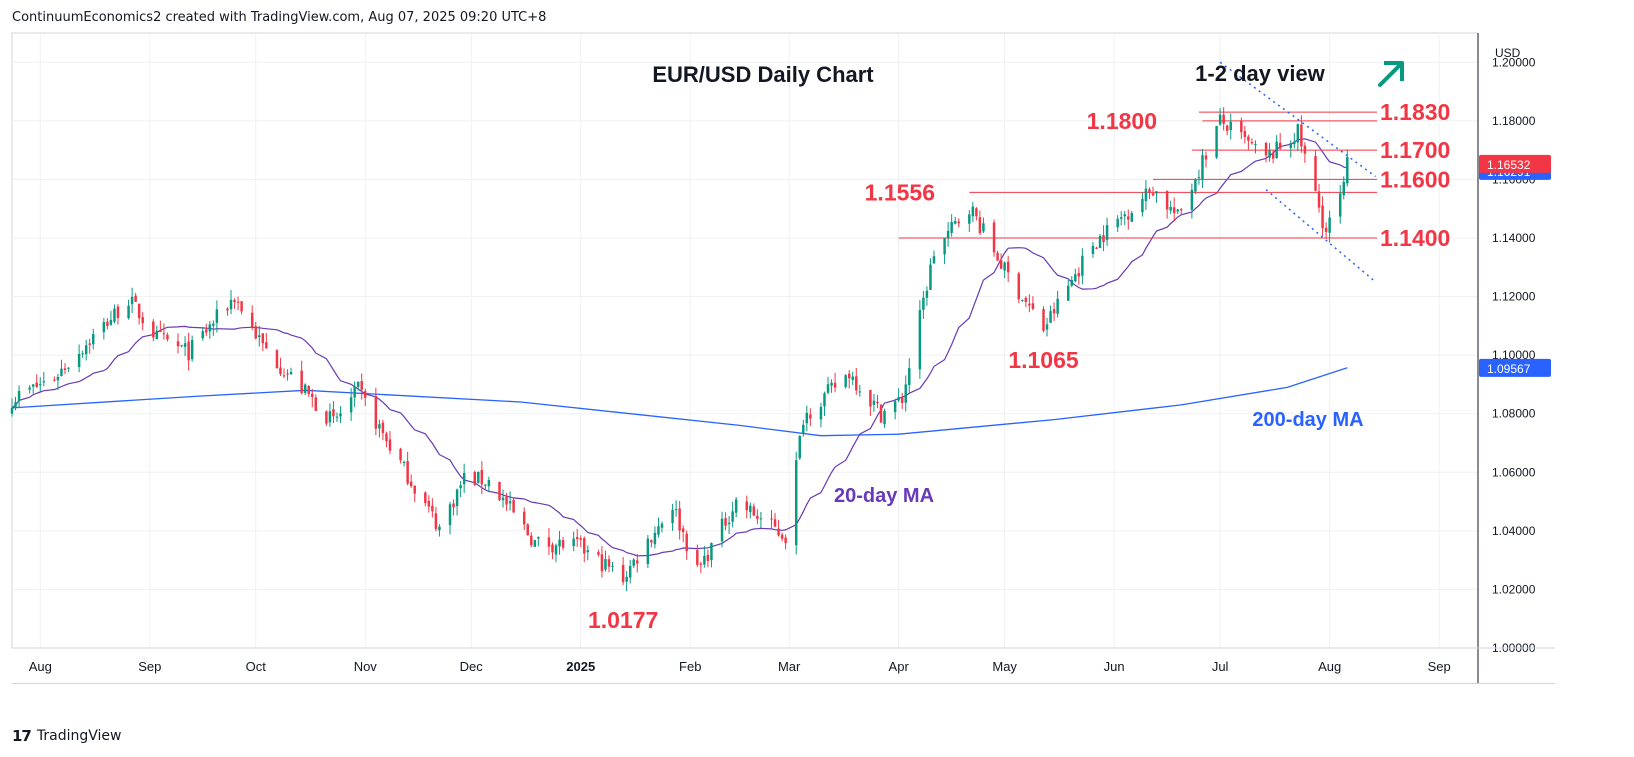 This screenshot has height=757, width=1634. What do you see at coordinates (1122, 121) in the screenshot?
I see `level-label-left: 1.1800` at bounding box center [1122, 121].